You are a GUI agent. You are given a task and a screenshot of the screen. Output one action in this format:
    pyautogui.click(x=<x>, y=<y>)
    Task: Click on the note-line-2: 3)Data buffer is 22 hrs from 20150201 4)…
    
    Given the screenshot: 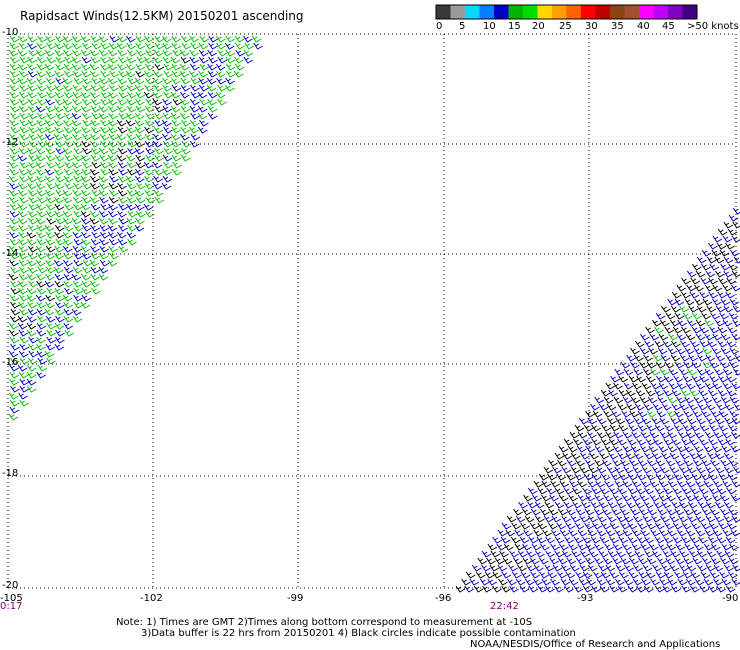 What is the action you would take?
    pyautogui.click(x=358, y=633)
    